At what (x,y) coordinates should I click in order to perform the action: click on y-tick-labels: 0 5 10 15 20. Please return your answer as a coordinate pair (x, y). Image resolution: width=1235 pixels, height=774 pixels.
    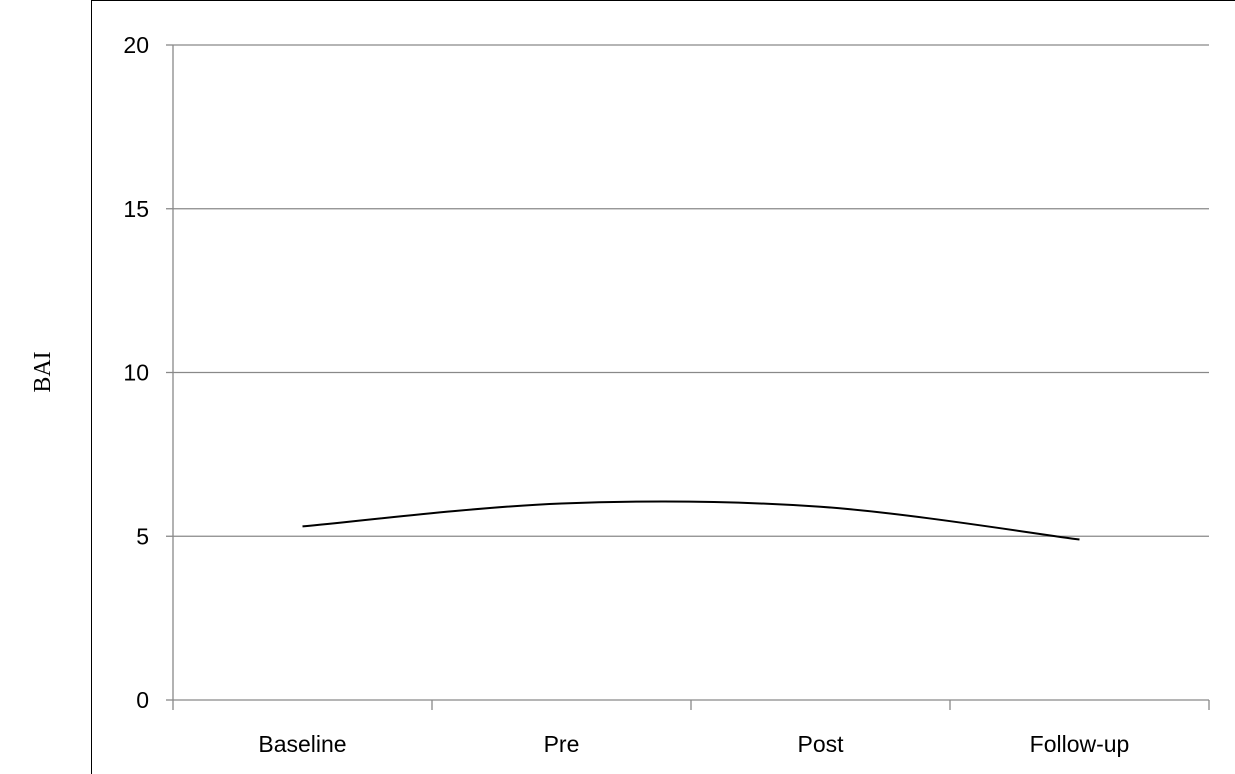
    Looking at the image, I should click on (136, 372).